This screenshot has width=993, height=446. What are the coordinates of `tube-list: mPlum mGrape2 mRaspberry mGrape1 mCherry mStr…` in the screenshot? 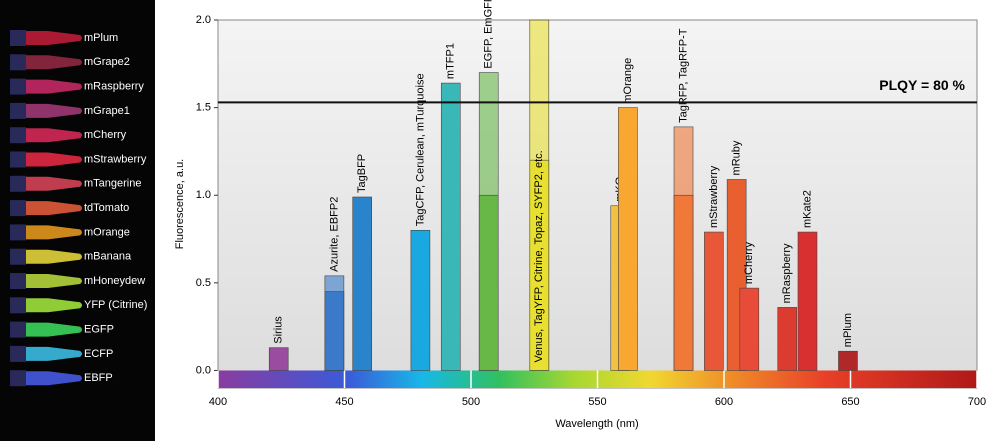 It's located at (78, 208).